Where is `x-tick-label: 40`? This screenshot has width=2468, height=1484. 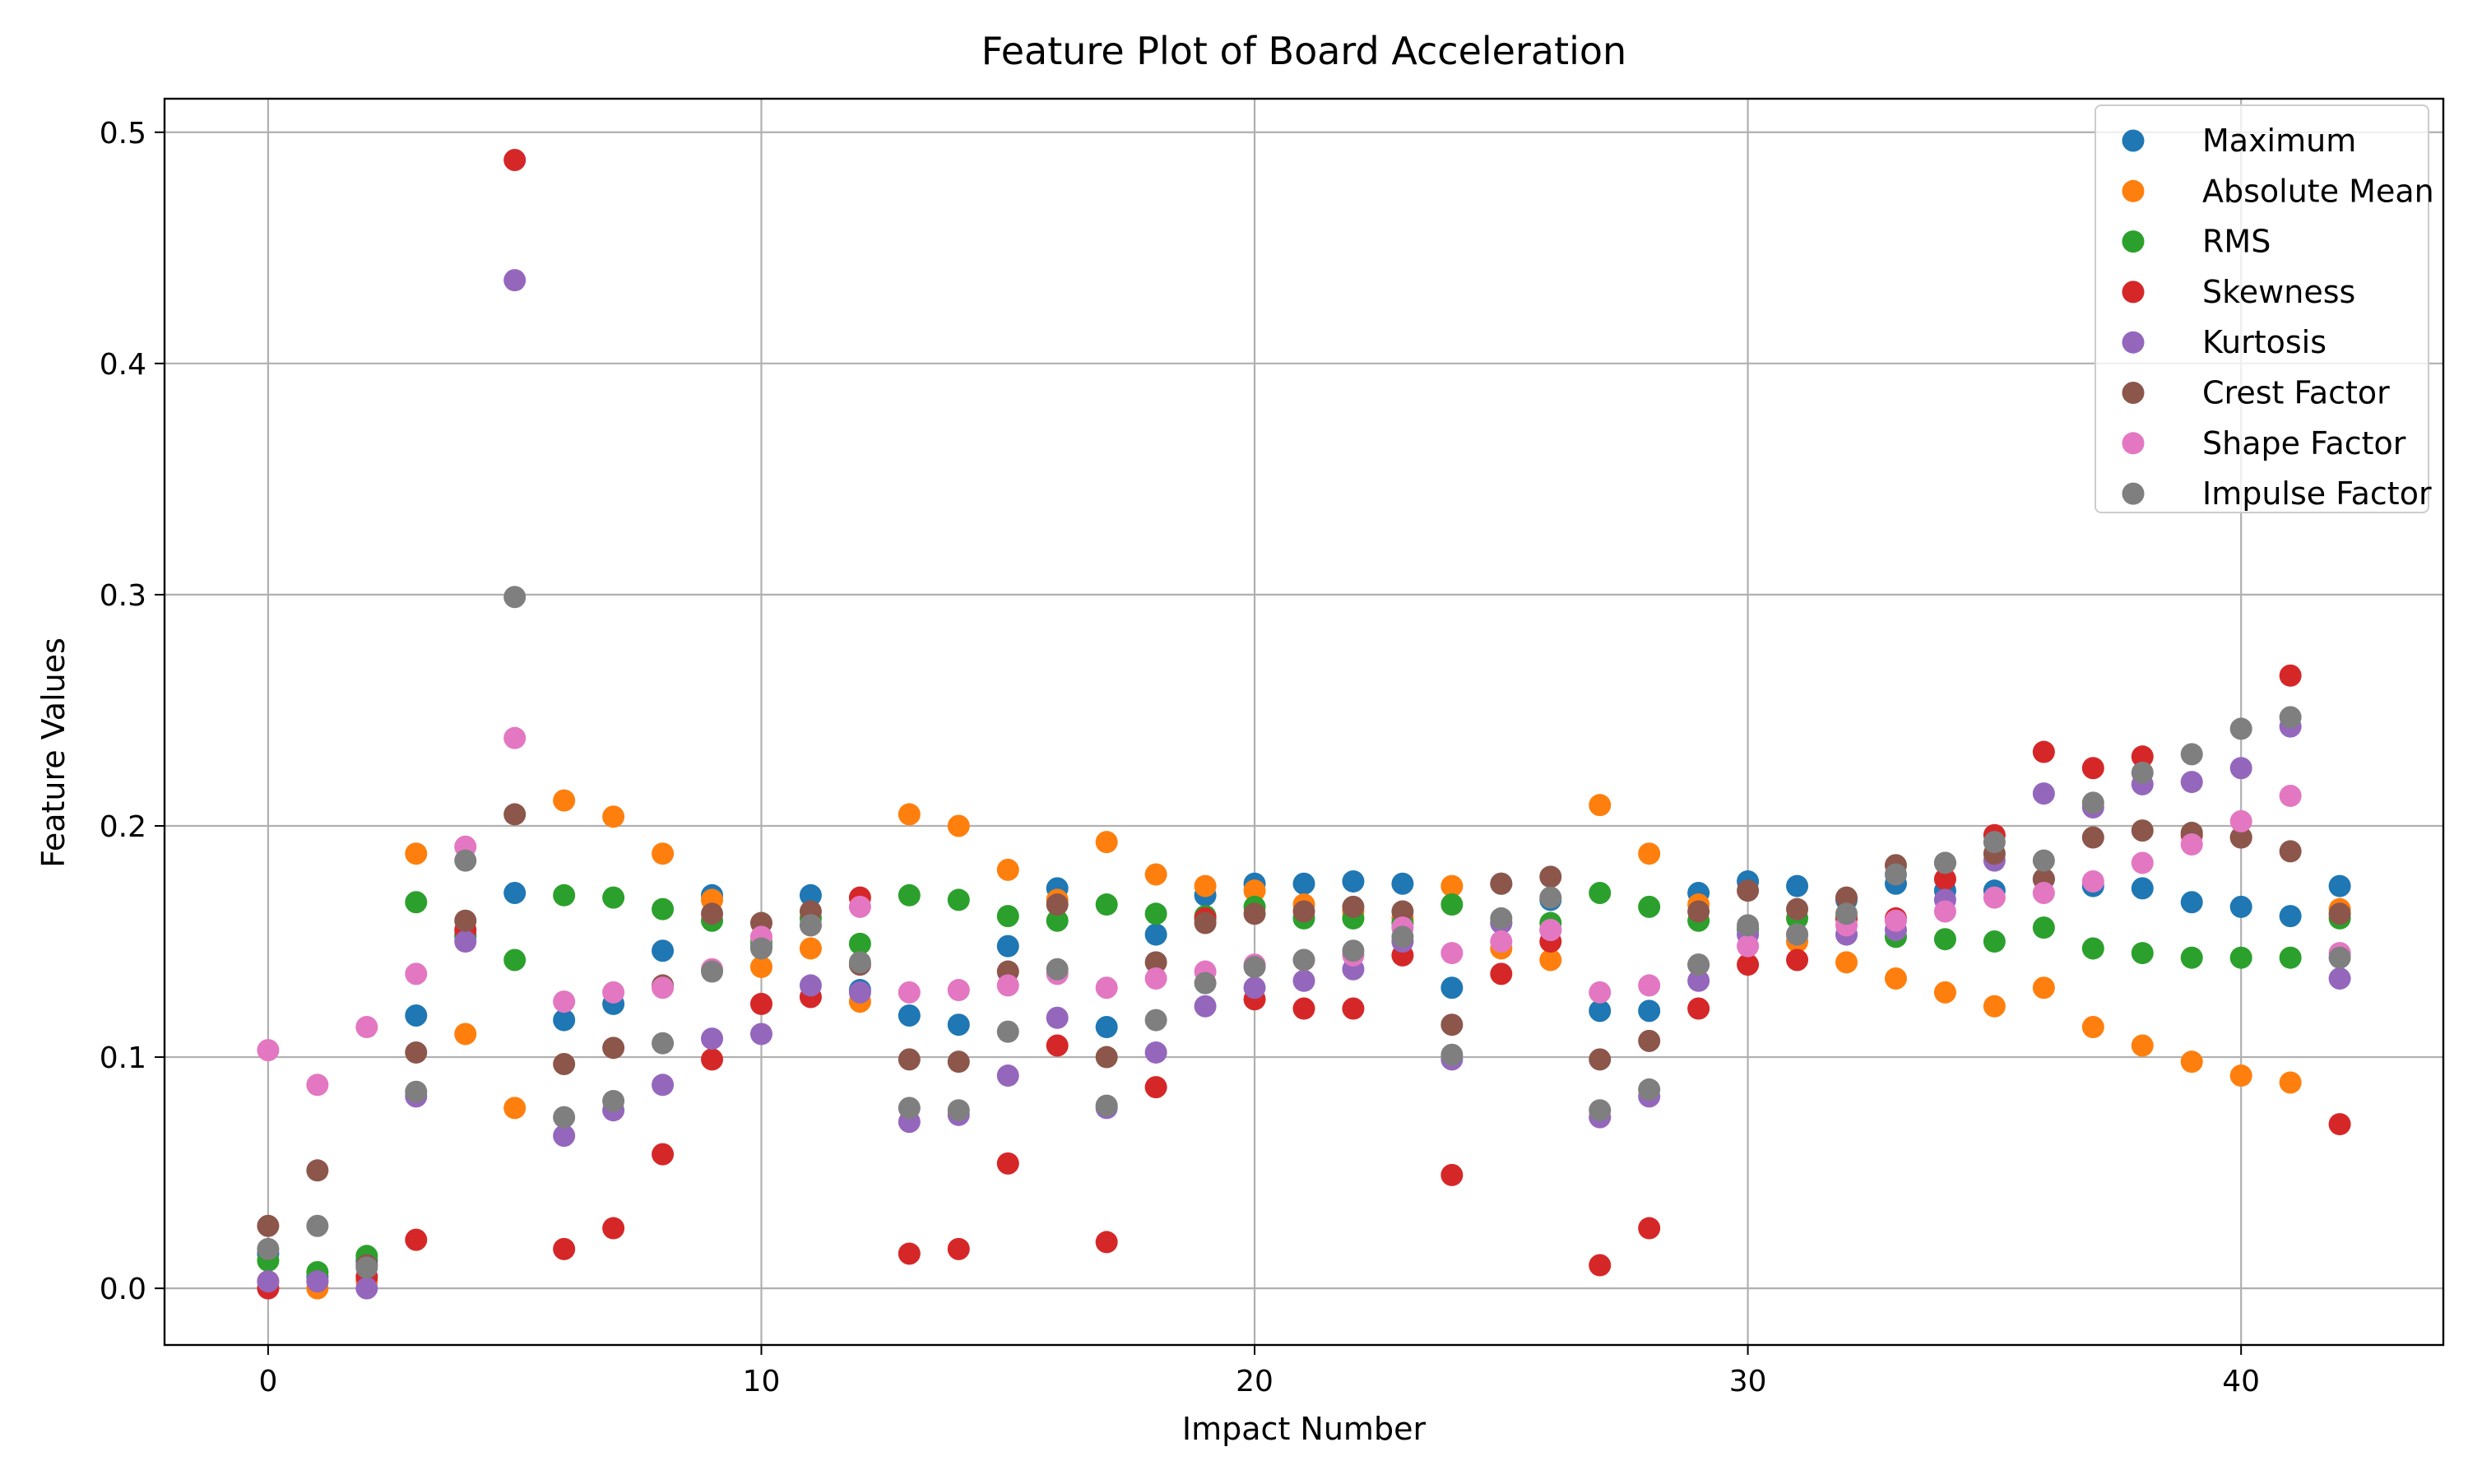 x-tick-label: 40 is located at coordinates (2241, 1381).